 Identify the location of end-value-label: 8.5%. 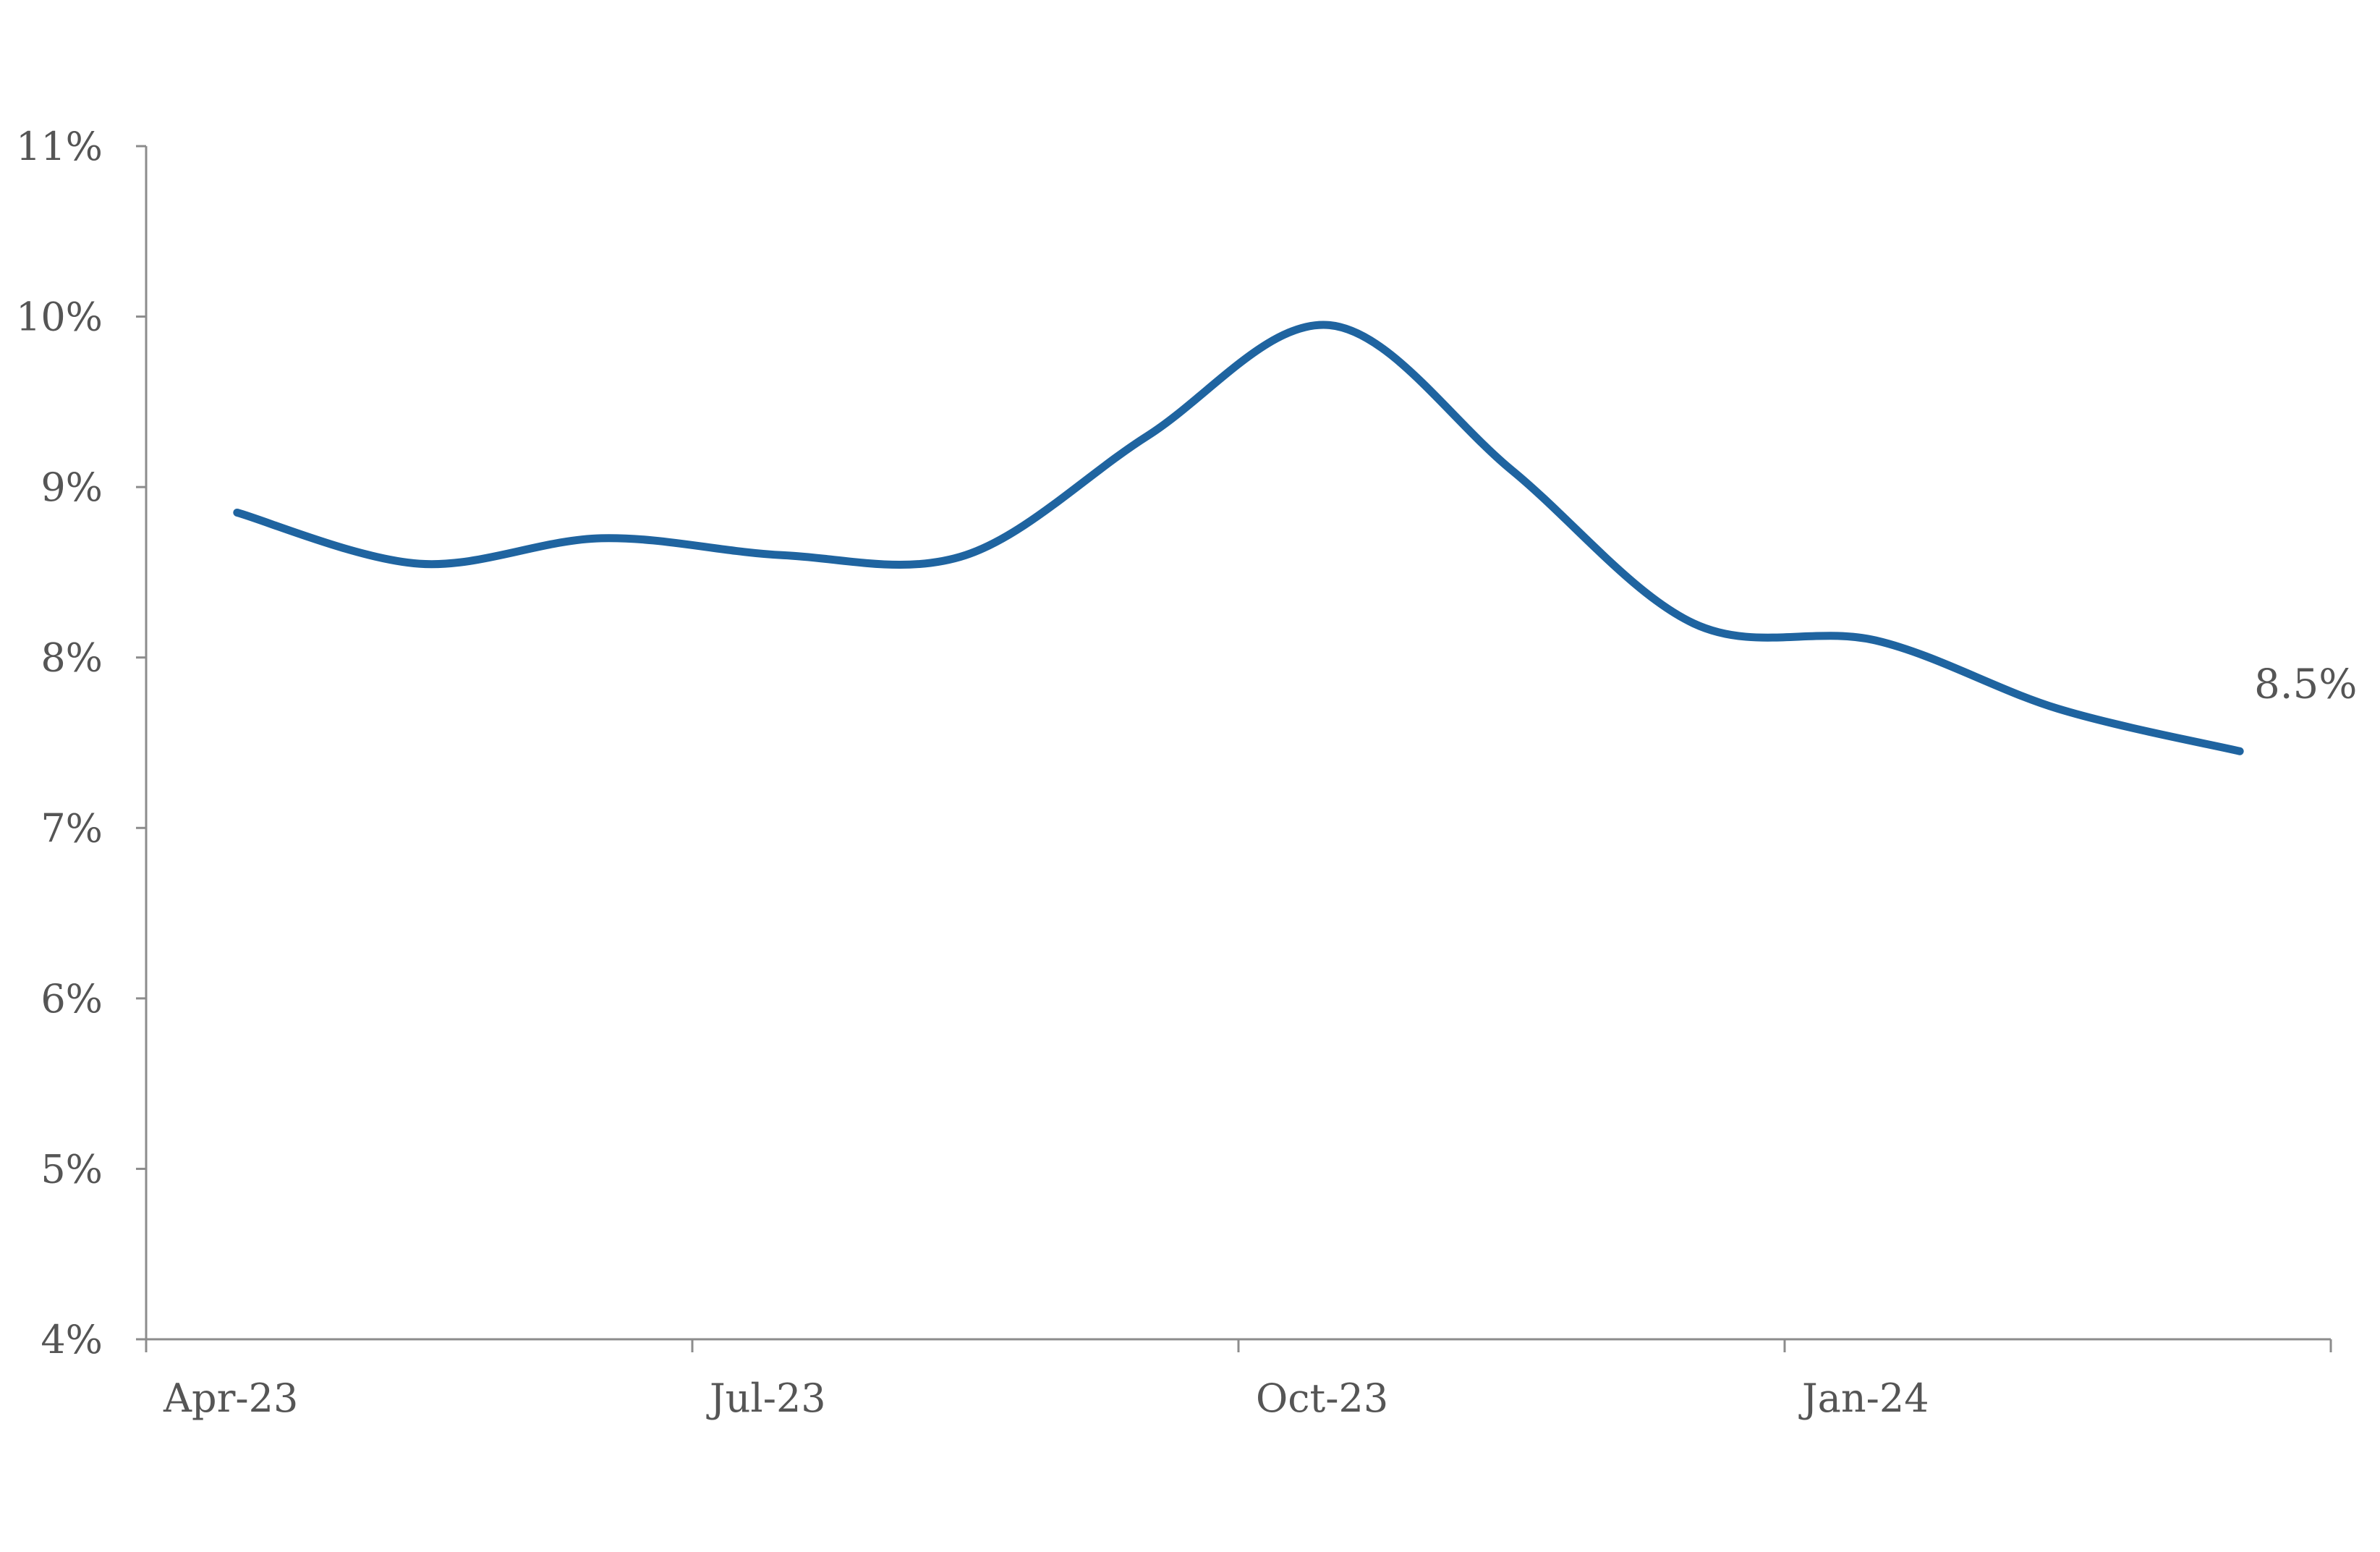
(2305, 684).